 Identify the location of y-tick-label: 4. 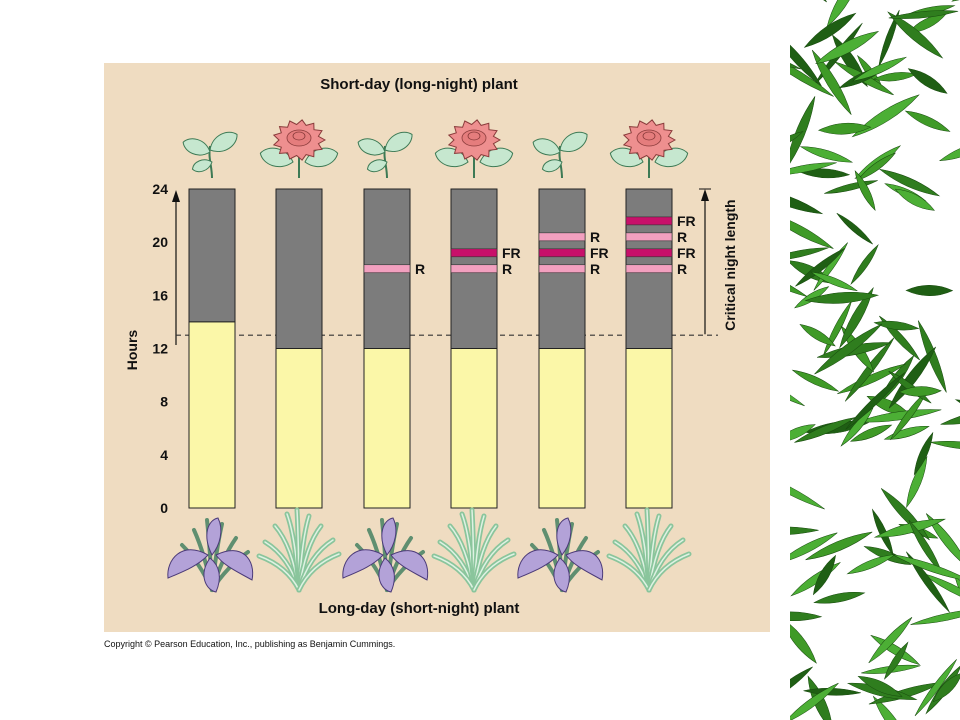
(164, 455).